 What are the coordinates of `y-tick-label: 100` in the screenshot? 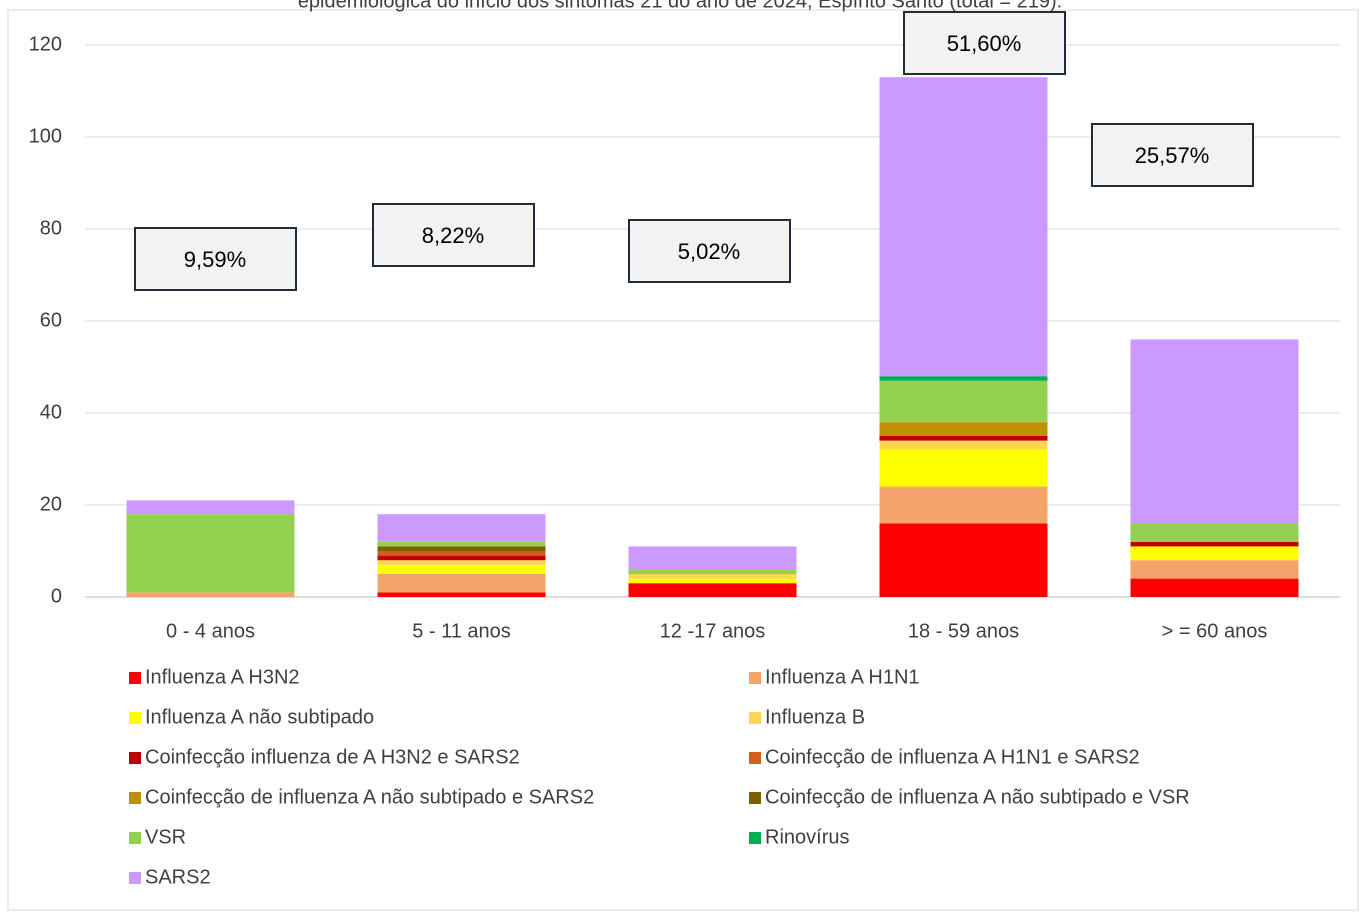 It's located at (45, 136).